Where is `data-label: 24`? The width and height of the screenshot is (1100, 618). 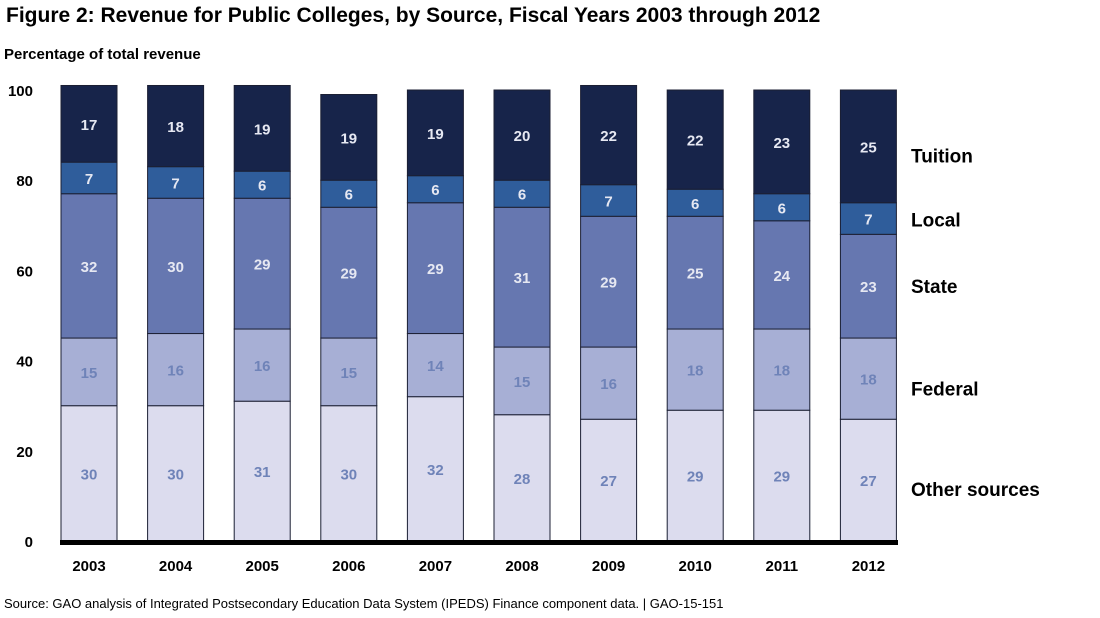
data-label: 24 is located at coordinates (781, 276).